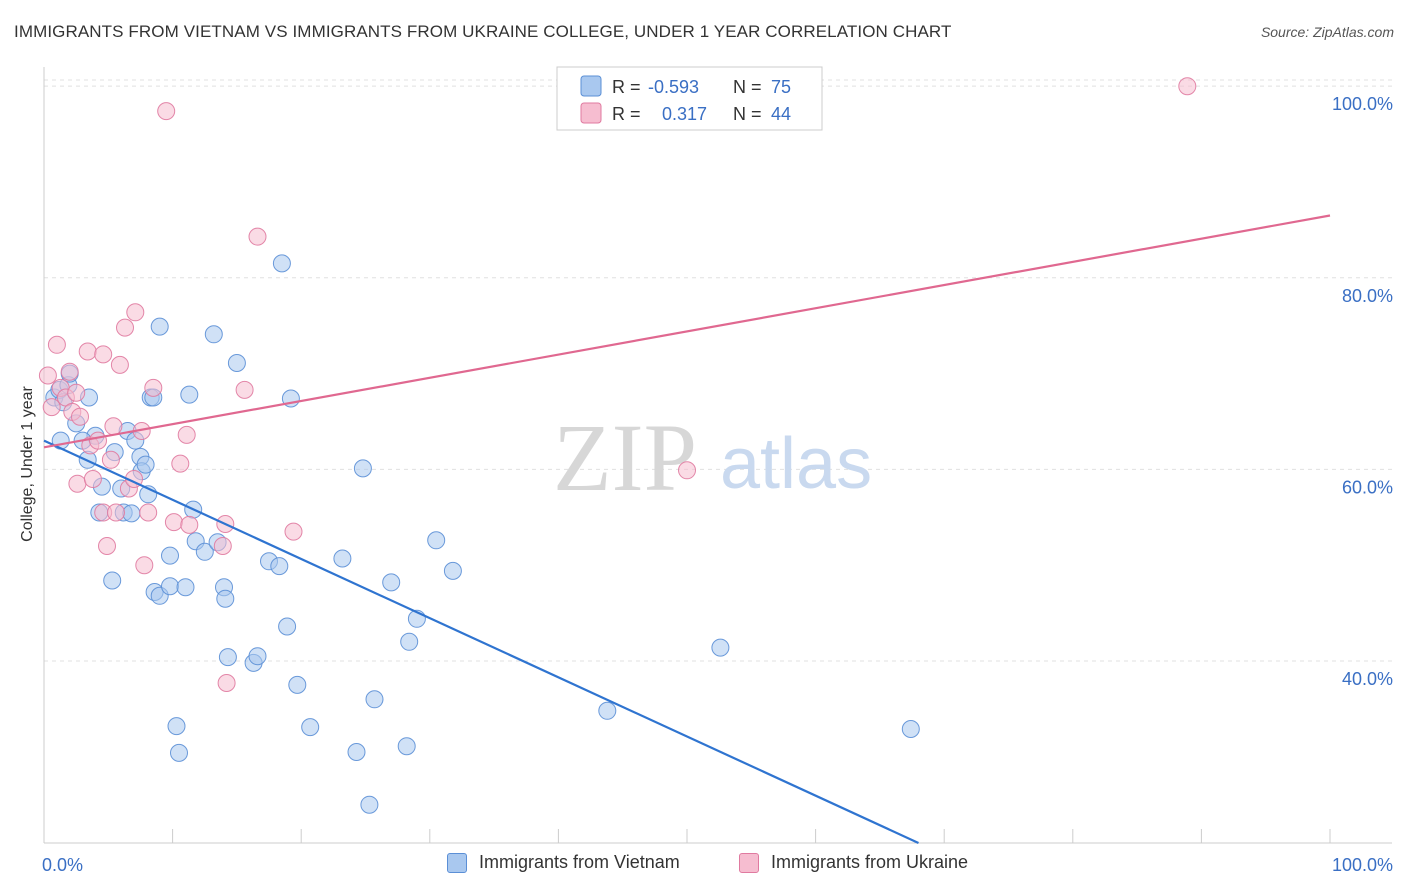 This screenshot has width=1406, height=892. I want to click on bottom-legend-label-vietnam: Immigrants from Vietnam, so click(579, 862).